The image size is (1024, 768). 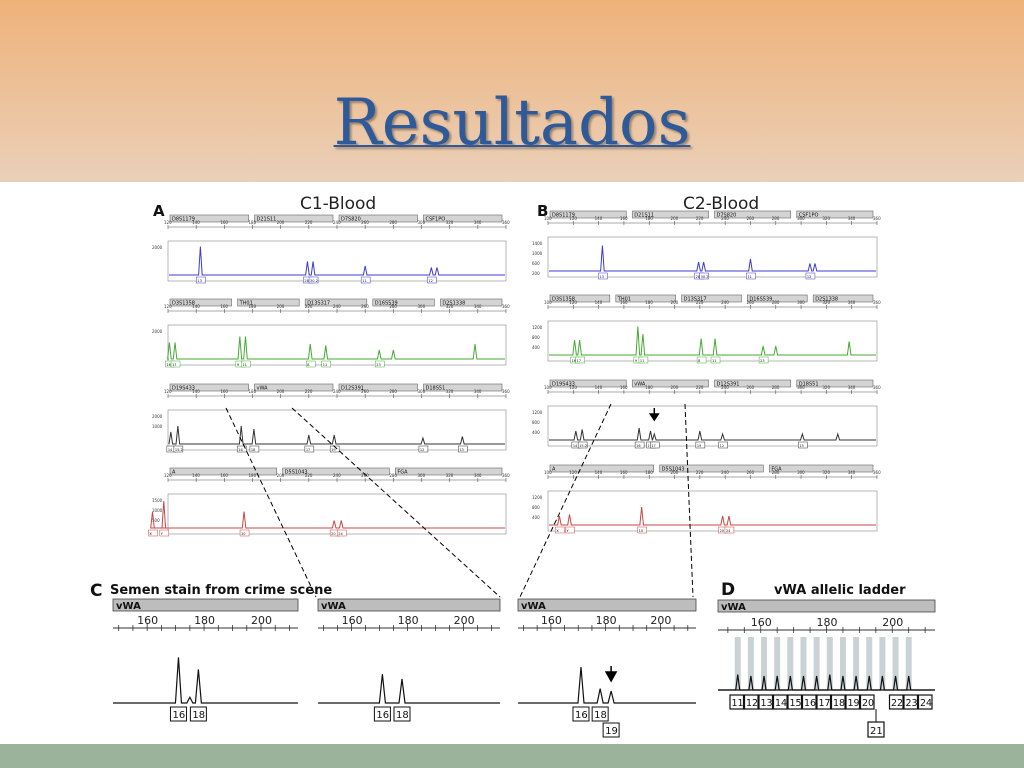 What do you see at coordinates (640, 385) in the screenshot?
I see `locus-label: vWA` at bounding box center [640, 385].